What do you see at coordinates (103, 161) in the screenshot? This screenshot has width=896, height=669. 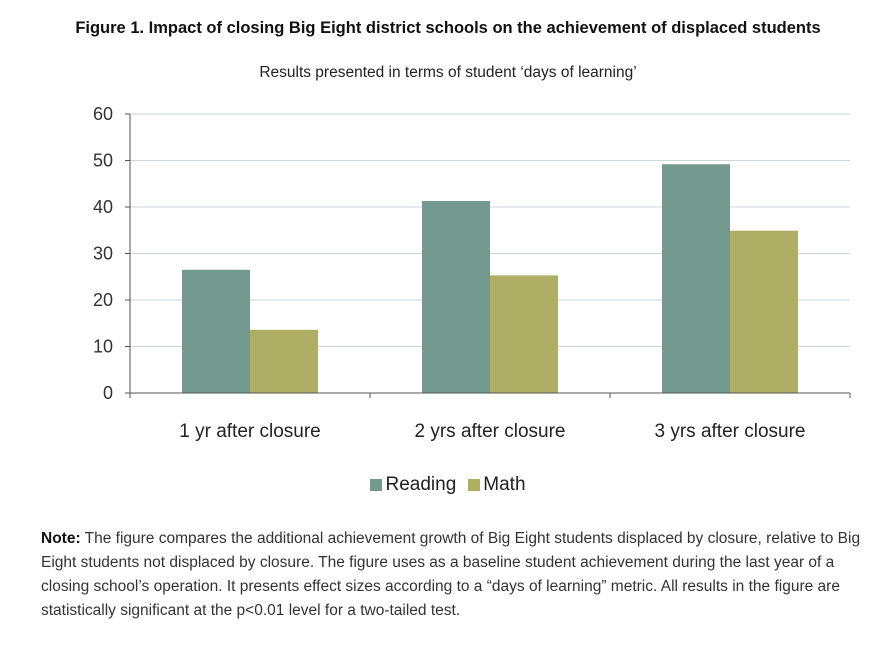 I see `y-tick-label-50: 50` at bounding box center [103, 161].